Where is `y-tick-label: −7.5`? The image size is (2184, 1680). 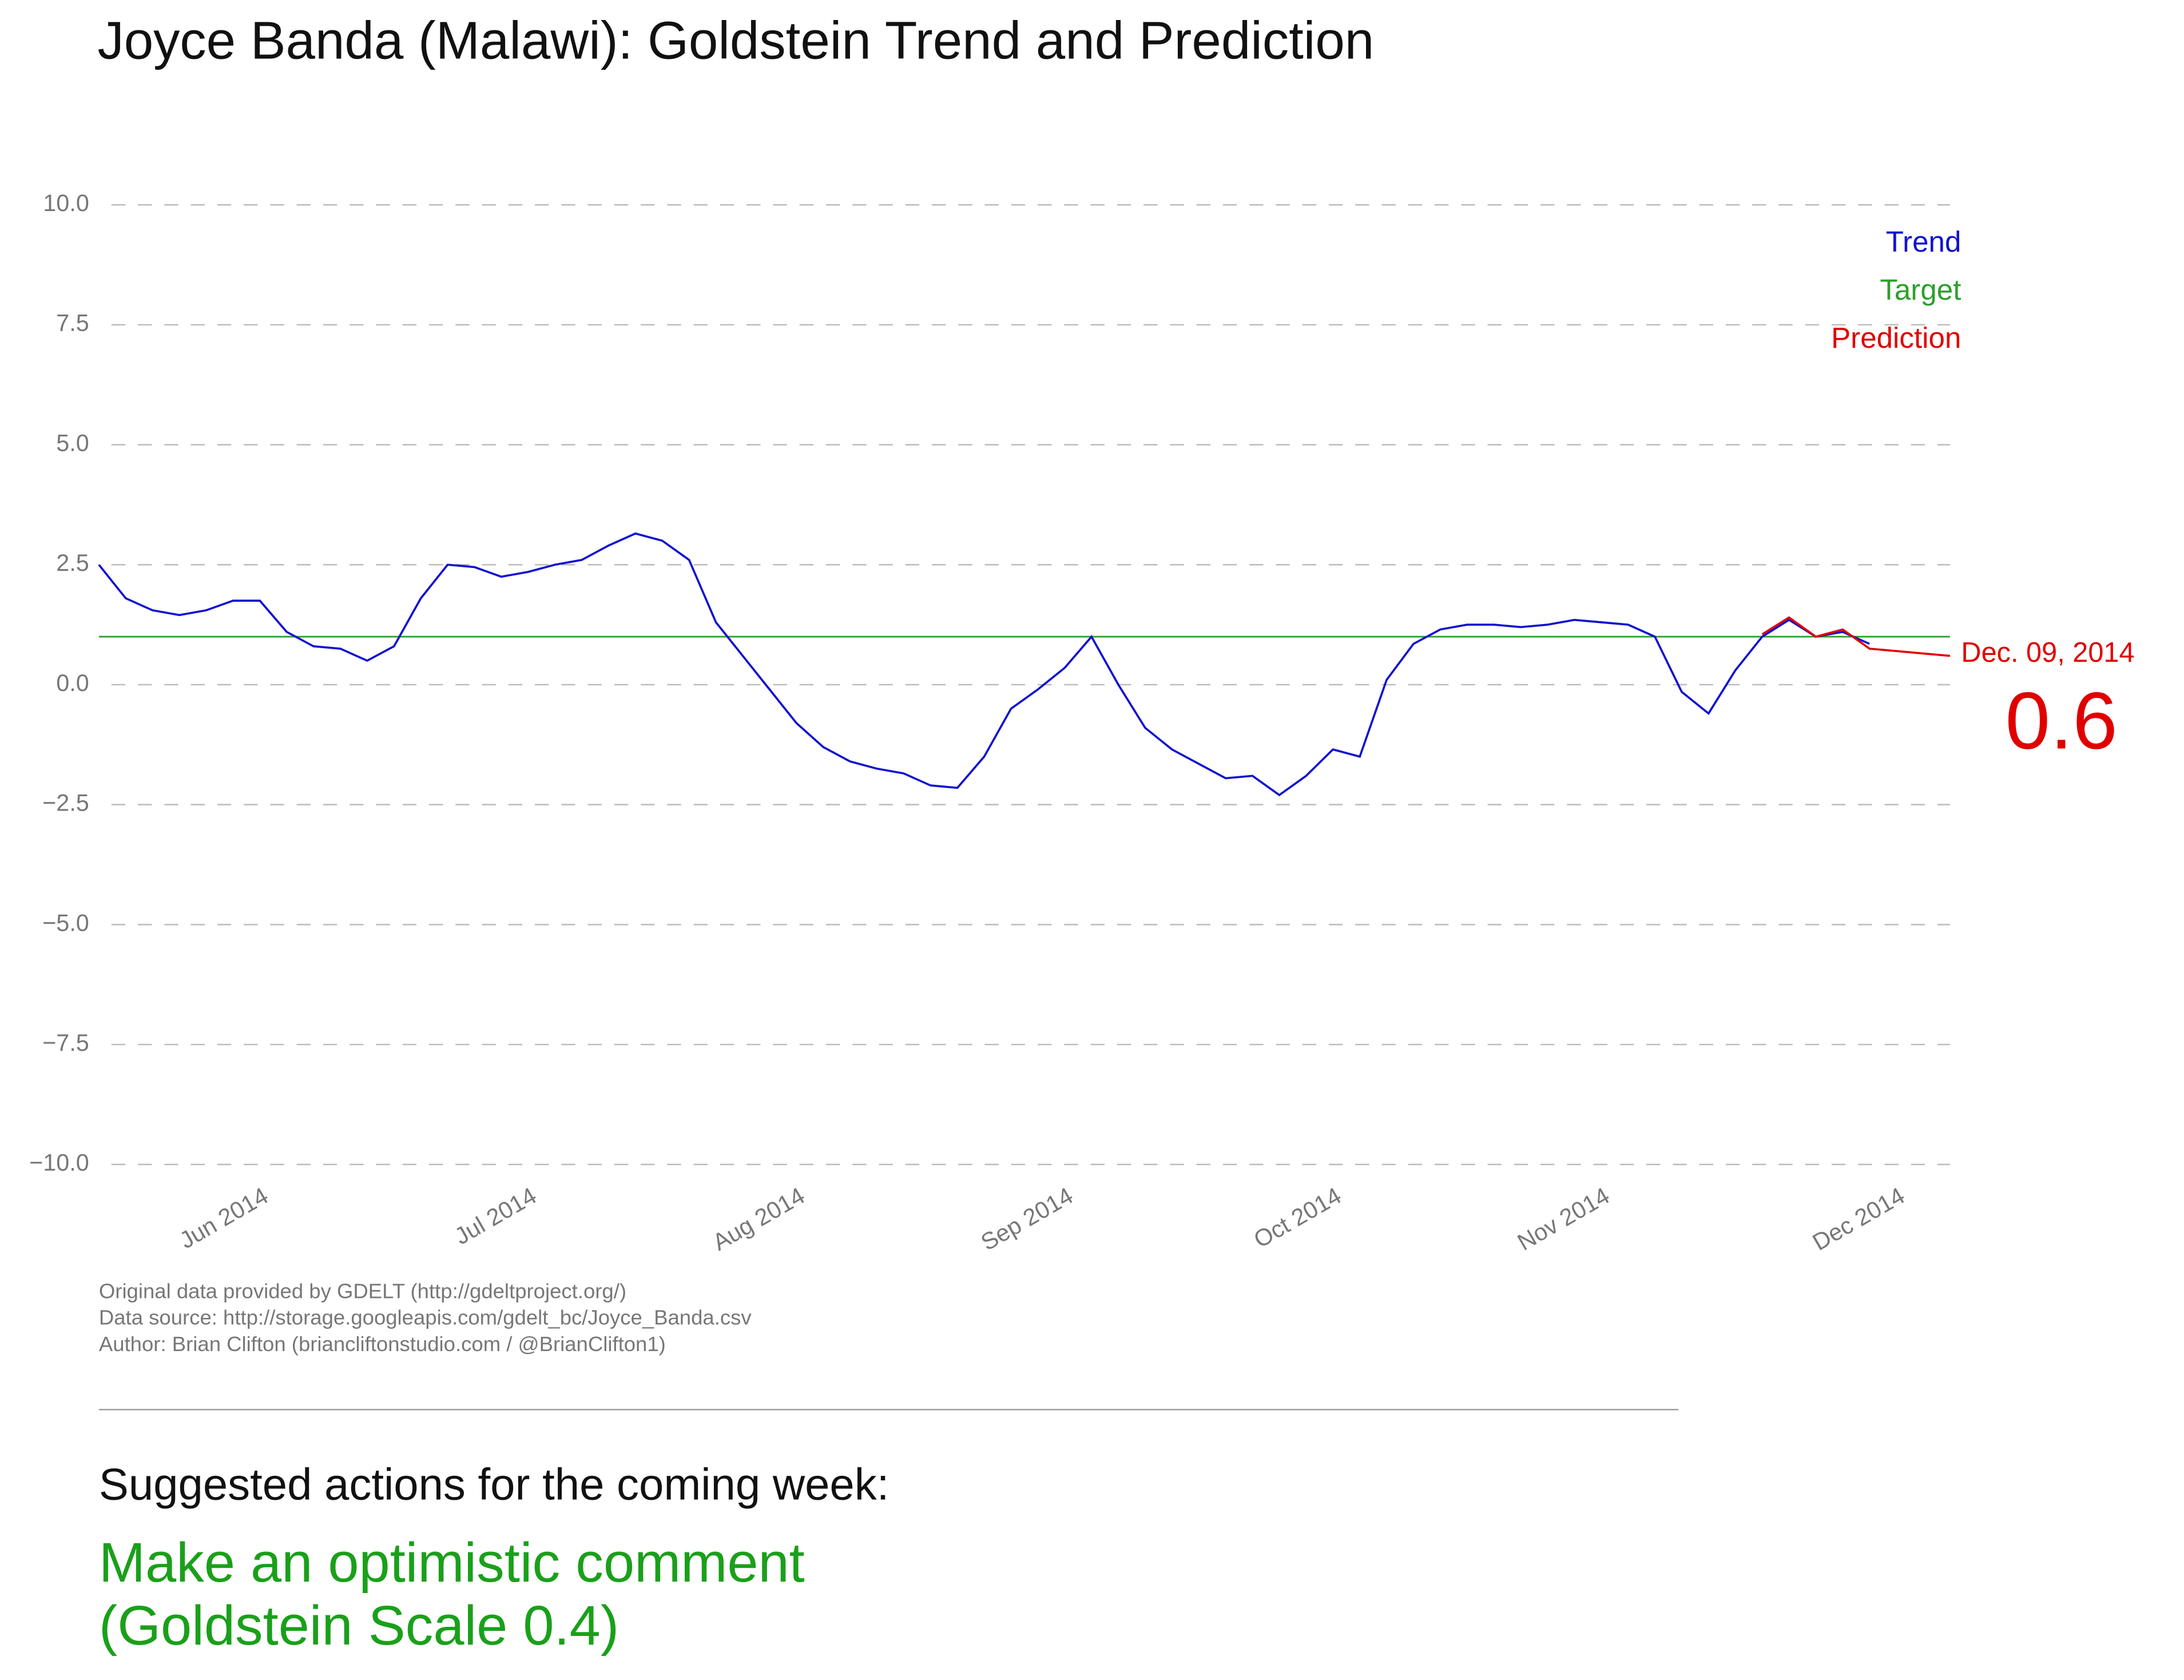 y-tick-label: −7.5 is located at coordinates (65, 1043).